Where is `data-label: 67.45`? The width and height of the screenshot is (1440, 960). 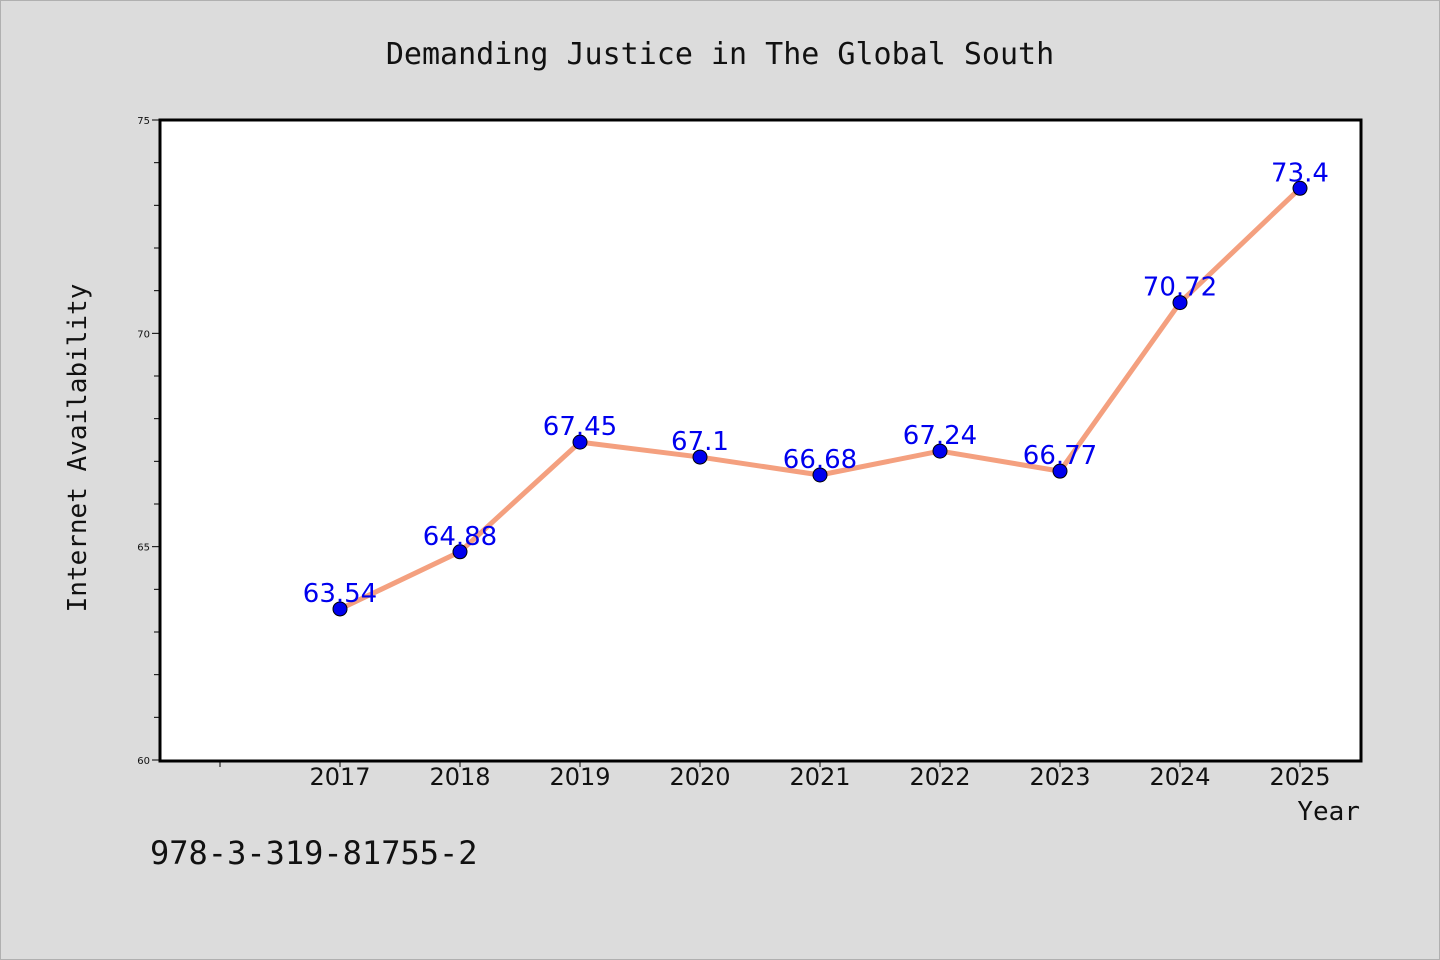
data-label: 67.45 is located at coordinates (580, 427).